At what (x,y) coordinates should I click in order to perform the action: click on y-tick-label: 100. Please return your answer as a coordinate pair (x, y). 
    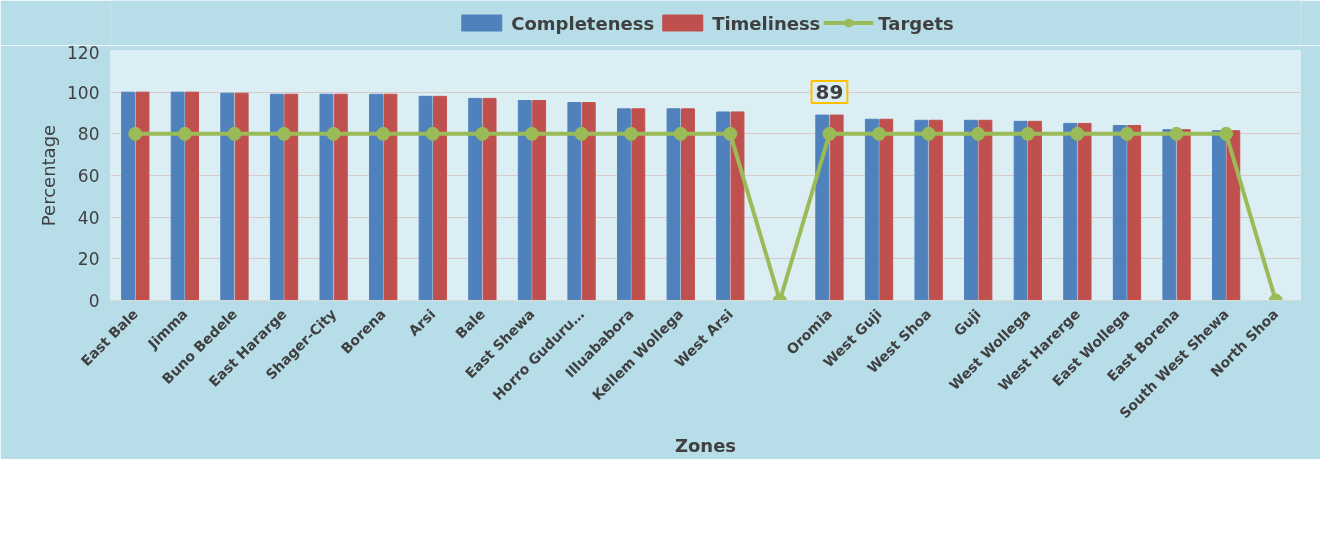
    Looking at the image, I should click on (83, 92).